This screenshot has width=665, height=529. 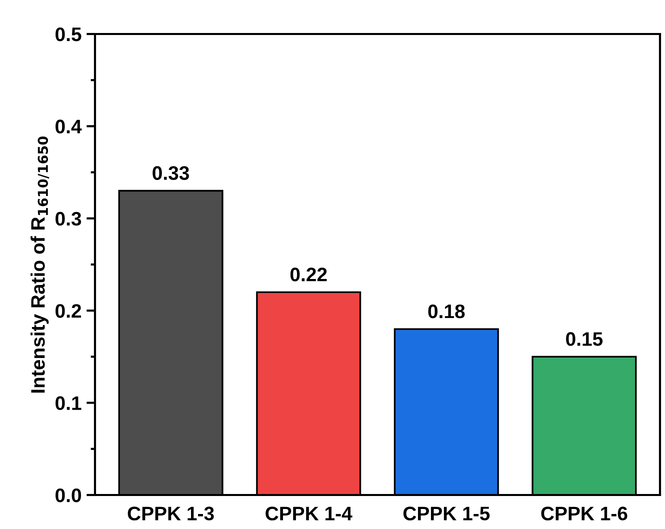 I want to click on y-axis-title: Intensity Ratio of R$_{1610/1650}$, so click(x=40, y=264).